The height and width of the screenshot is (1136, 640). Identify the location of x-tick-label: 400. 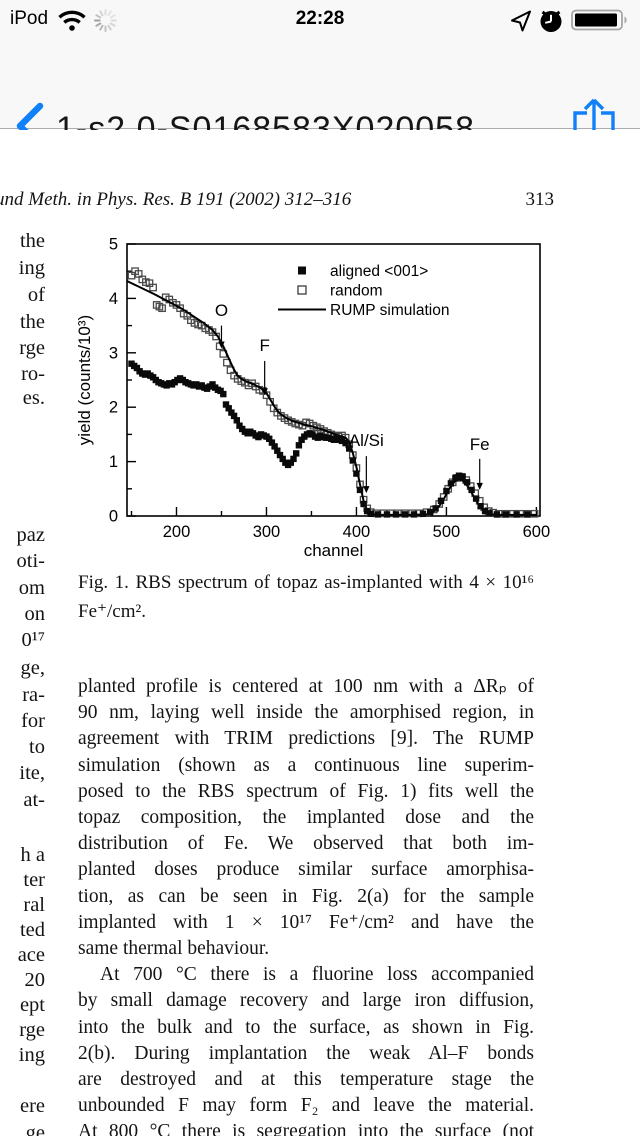
(357, 532).